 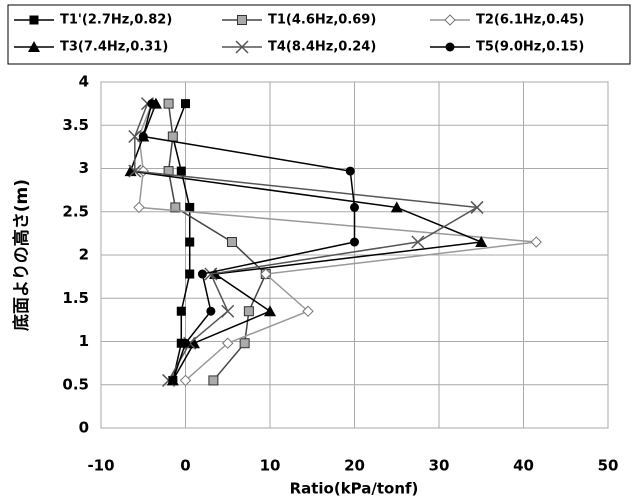 I want to click on y-tick-label: 0, so click(x=84, y=428).